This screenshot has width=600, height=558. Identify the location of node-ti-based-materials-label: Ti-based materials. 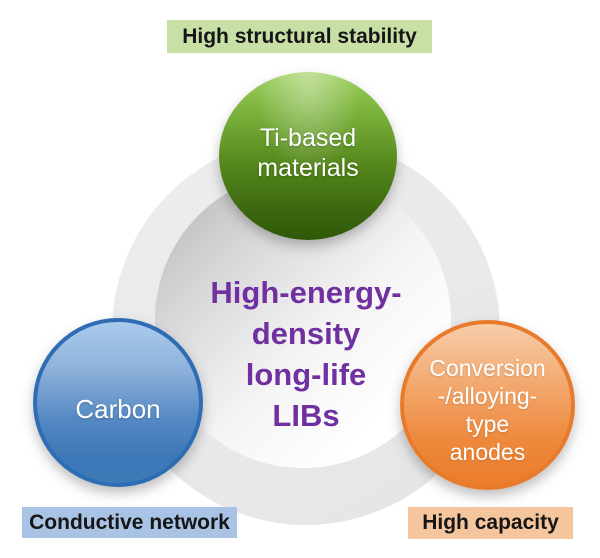
(307, 153).